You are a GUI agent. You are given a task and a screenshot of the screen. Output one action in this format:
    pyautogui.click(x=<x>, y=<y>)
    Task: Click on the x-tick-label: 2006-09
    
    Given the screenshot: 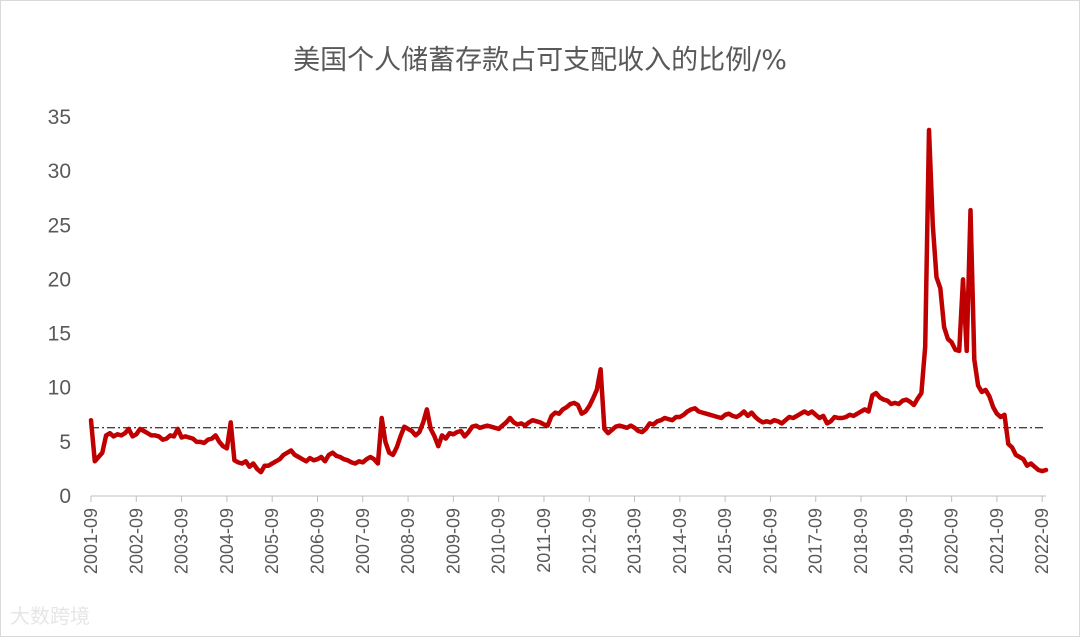 What is the action you would take?
    pyautogui.click(x=317, y=541)
    